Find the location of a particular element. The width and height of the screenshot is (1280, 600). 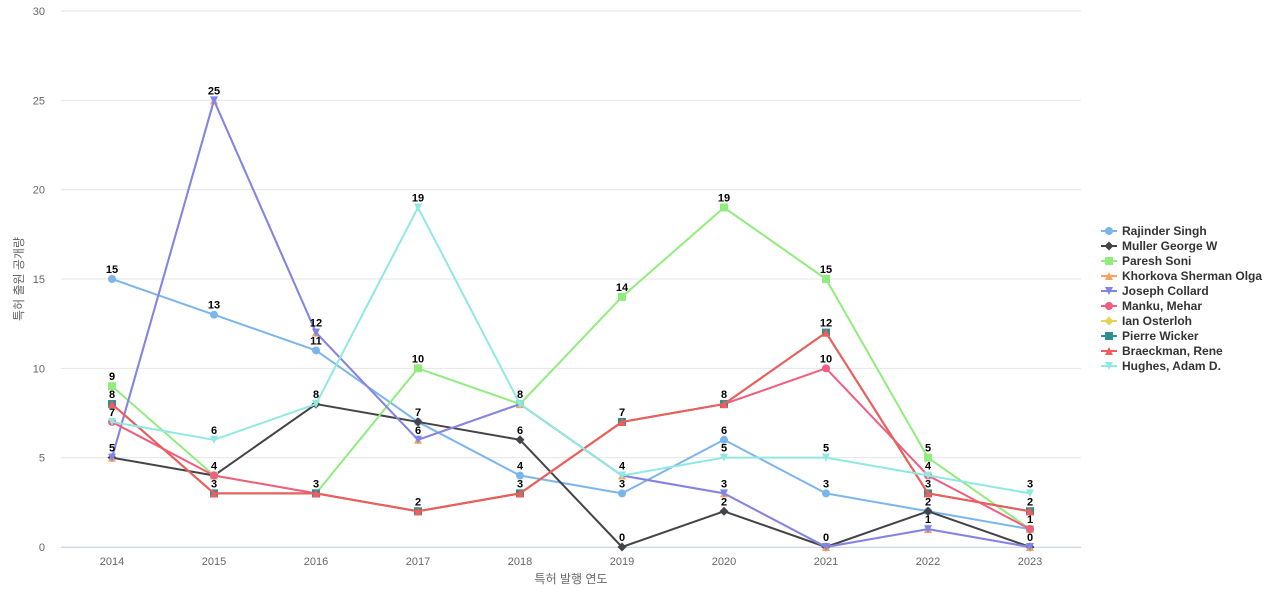

legend-item: Manku, Mehar is located at coordinates (1151, 306).